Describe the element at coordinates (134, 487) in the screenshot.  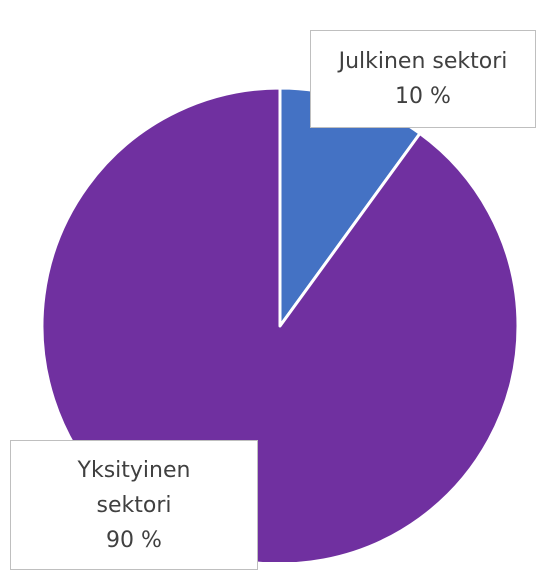
I see `category-label: Yksityinen sektori` at that location.